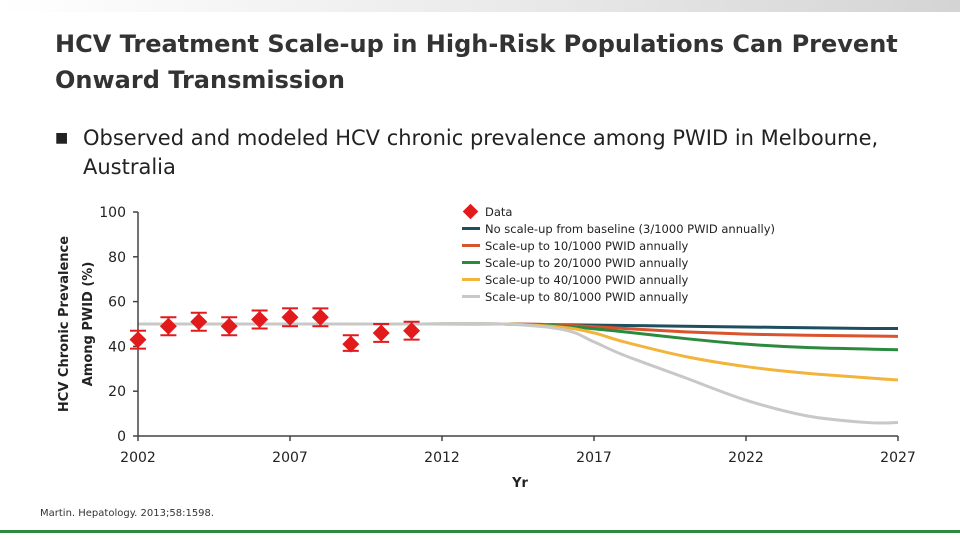 The image size is (960, 540). What do you see at coordinates (518, 352) in the screenshot?
I see `series-line` at bounding box center [518, 352].